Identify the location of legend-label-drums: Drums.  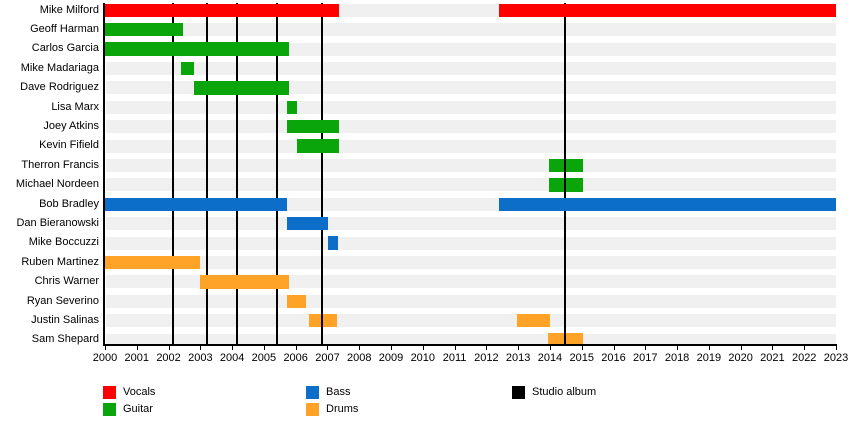
(342, 409).